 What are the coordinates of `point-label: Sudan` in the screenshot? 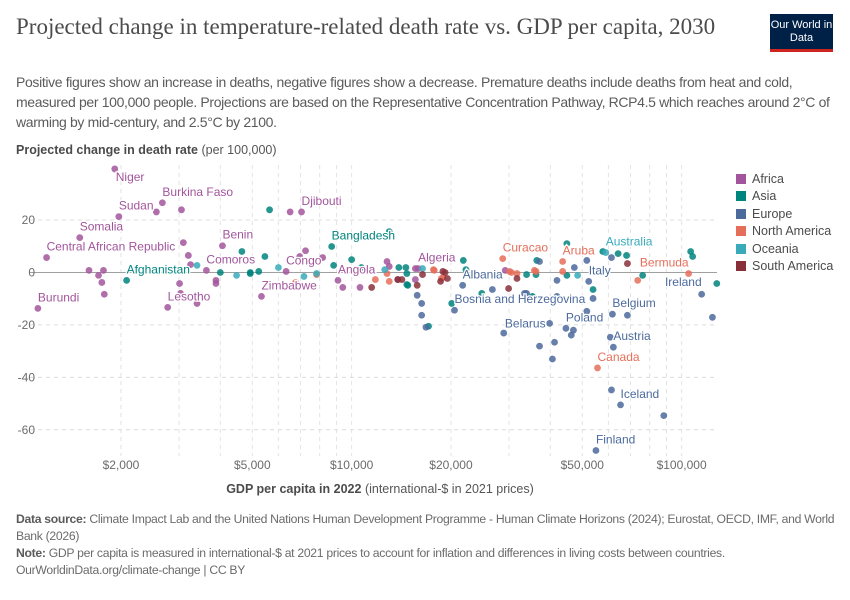 It's located at (136, 206).